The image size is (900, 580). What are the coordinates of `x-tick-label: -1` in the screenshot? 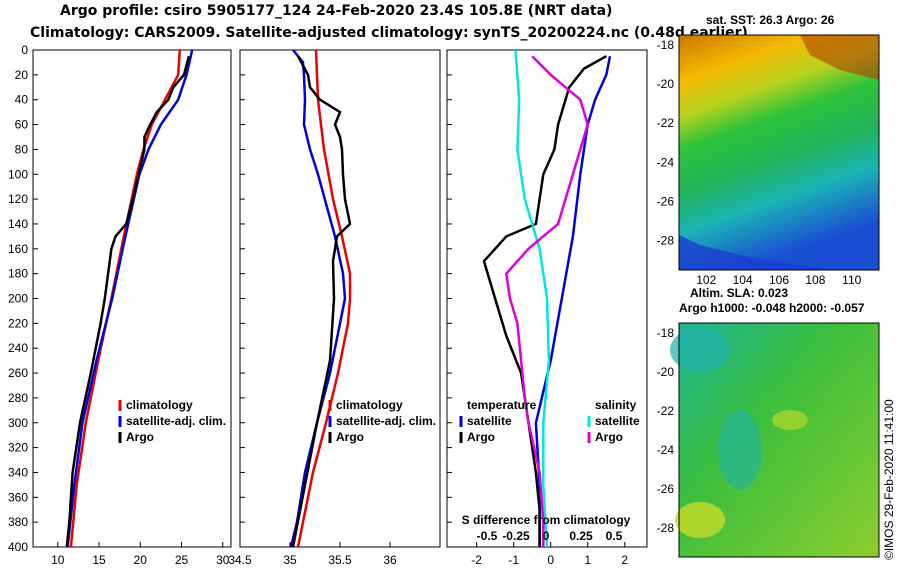 It's located at (513, 560).